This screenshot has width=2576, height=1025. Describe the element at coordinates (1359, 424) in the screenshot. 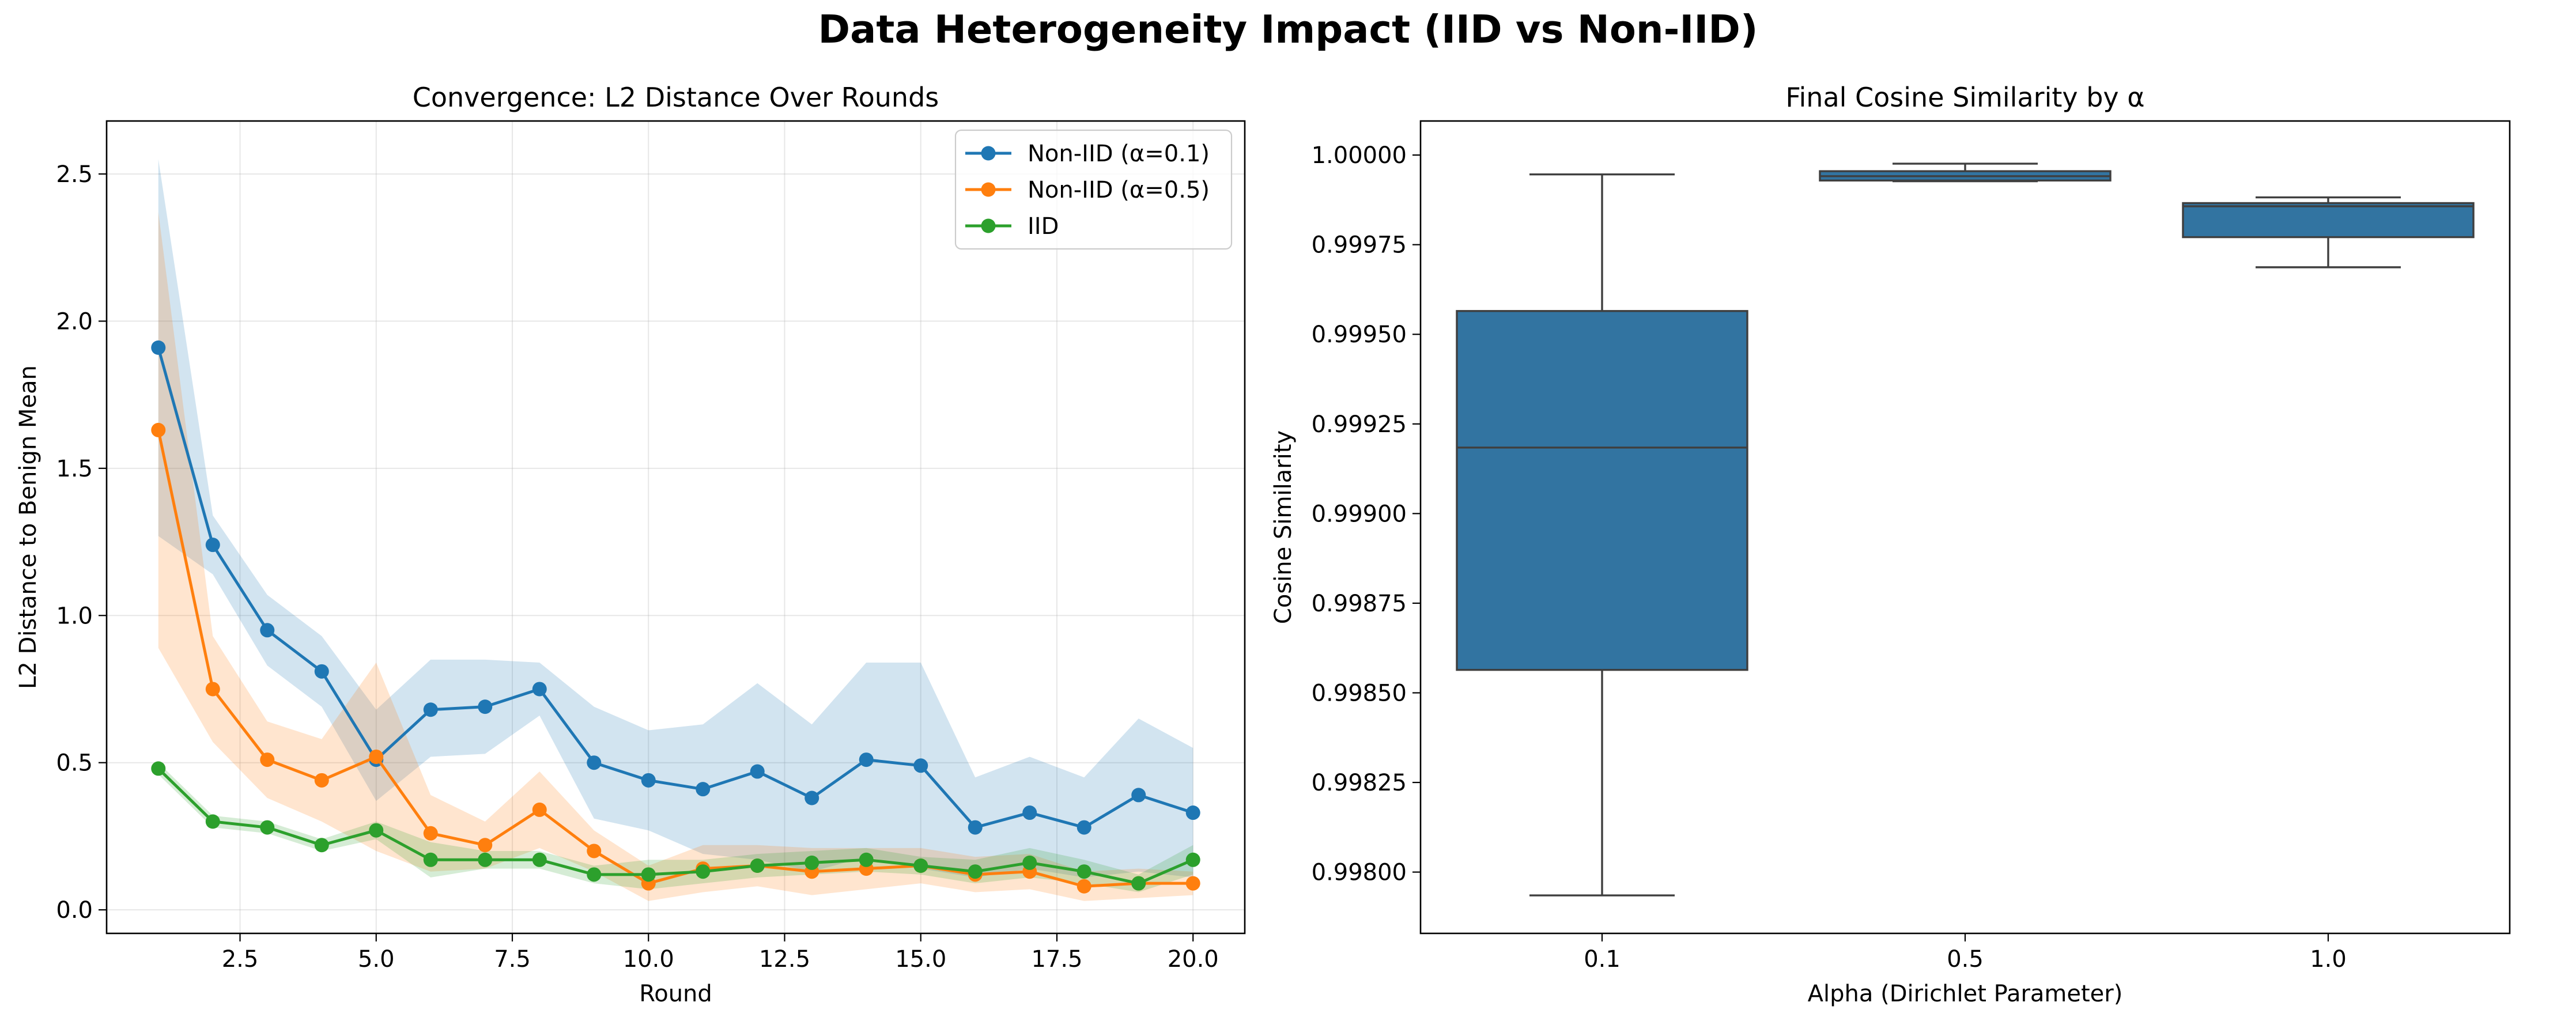

I see `y-tick-label: 0.99925` at that location.